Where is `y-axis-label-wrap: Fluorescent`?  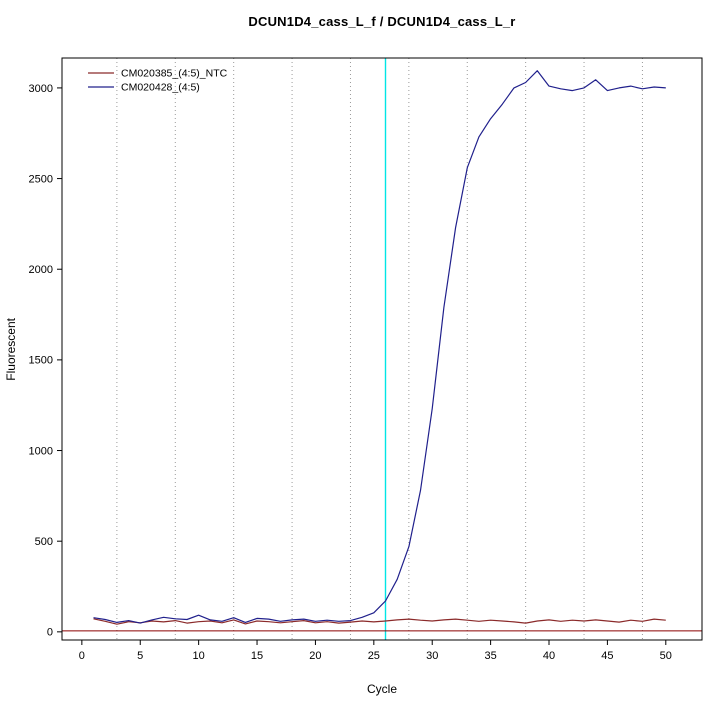 y-axis-label-wrap: Fluorescent is located at coordinates (11, 349).